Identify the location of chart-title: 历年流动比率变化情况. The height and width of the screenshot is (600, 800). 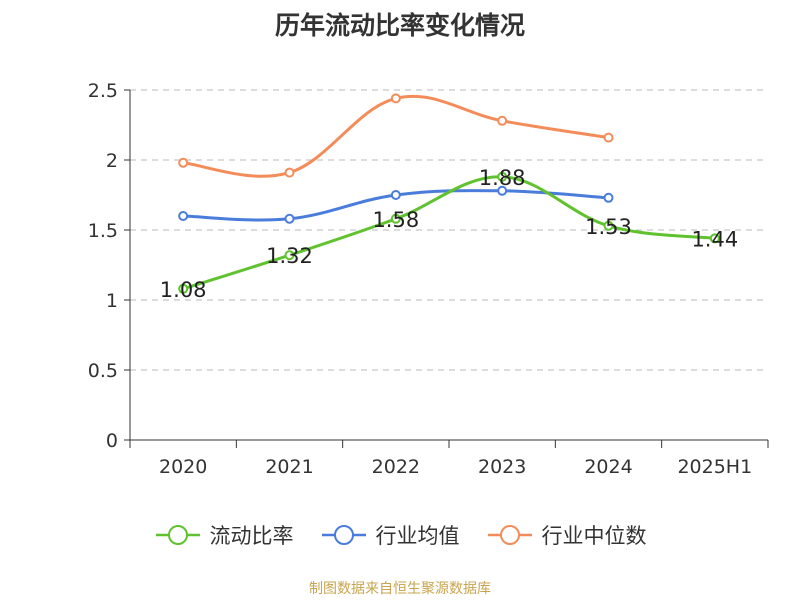
(399, 25).